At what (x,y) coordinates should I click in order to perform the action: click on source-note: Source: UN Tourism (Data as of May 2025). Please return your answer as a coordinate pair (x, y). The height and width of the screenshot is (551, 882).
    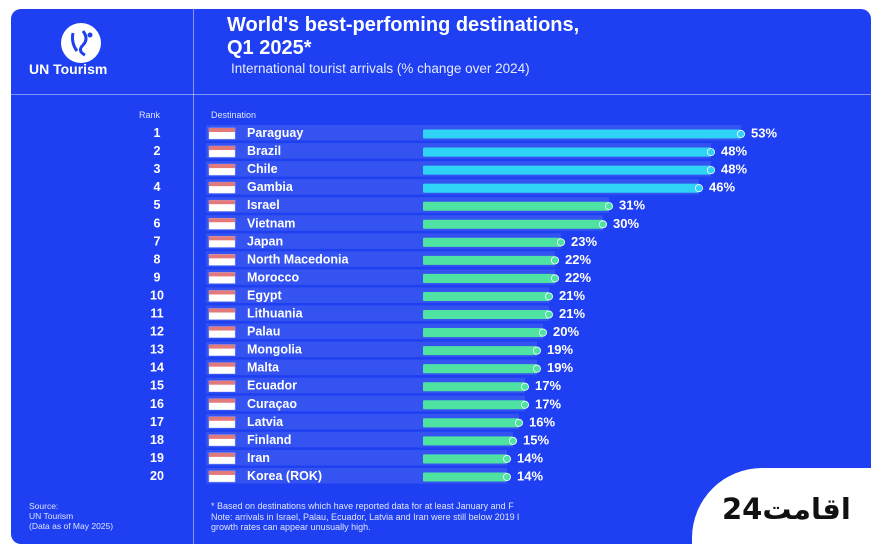
    Looking at the image, I should click on (71, 516).